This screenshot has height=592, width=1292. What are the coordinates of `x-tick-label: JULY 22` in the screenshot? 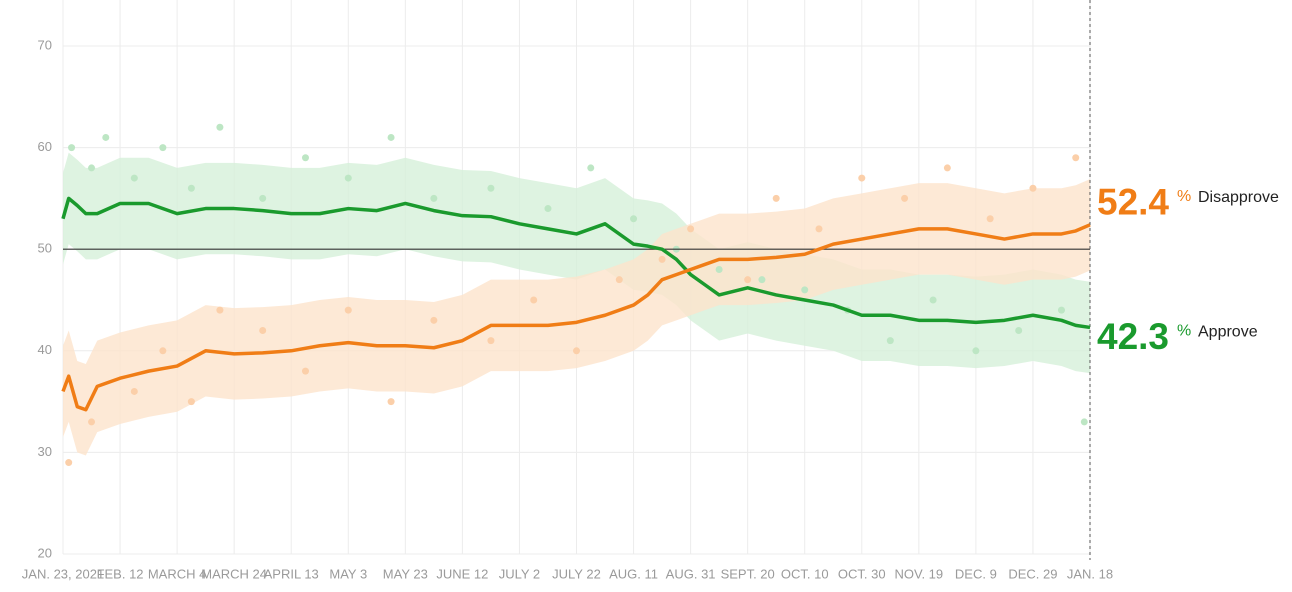 It's located at (576, 573).